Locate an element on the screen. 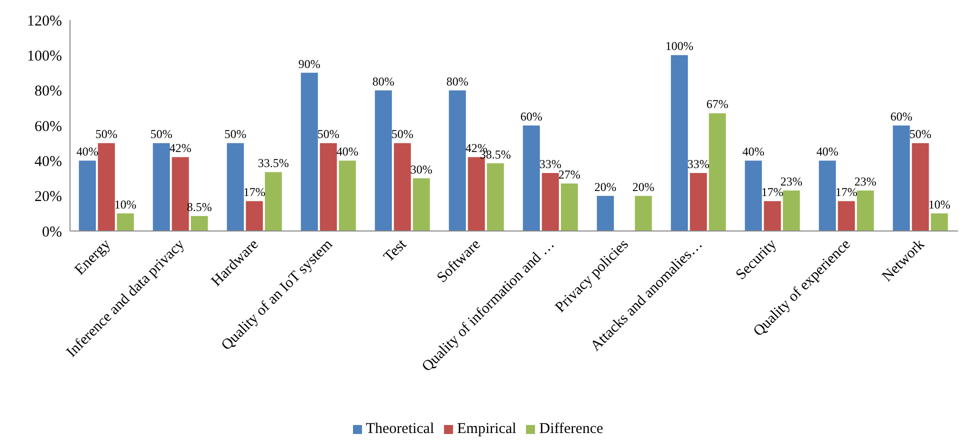 The image size is (972, 442). data-label: 42% is located at coordinates (180, 148).